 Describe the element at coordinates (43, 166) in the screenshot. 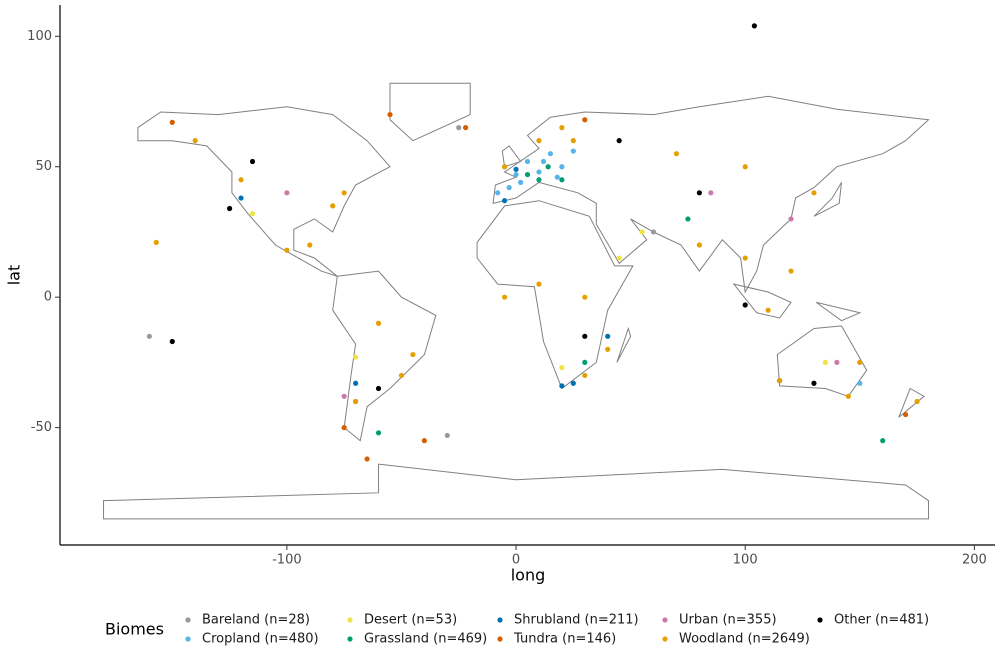

I see `y-tick-label: 50` at that location.